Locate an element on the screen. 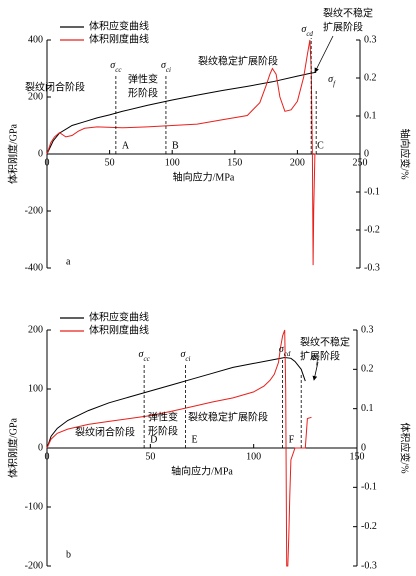  y-tick-label: 100 is located at coordinates (35, 388).